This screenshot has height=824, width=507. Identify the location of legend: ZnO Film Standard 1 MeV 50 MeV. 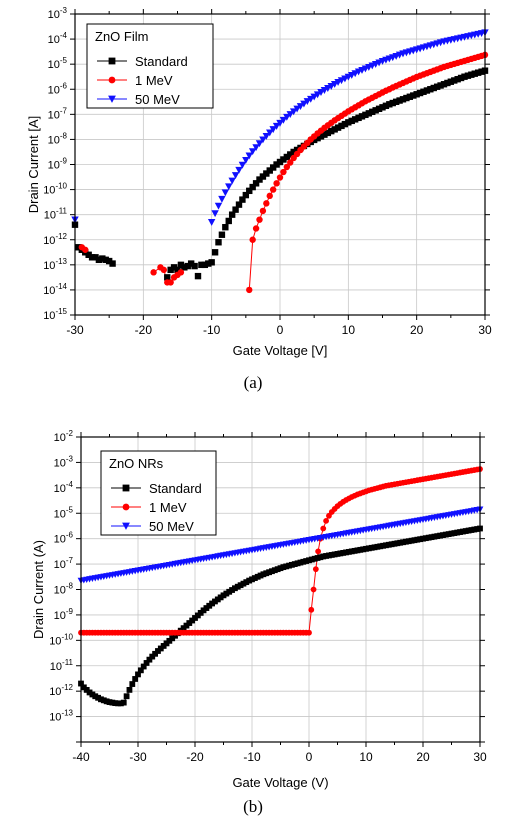
(150, 66).